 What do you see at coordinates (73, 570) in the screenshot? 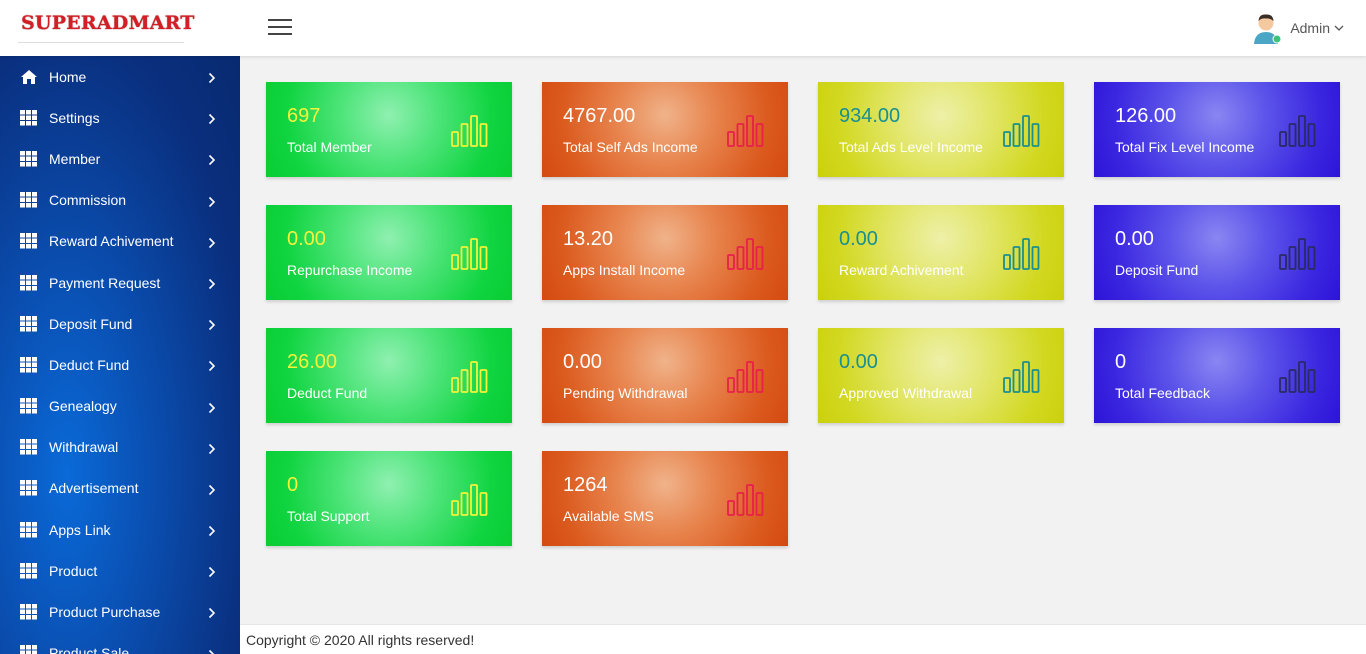
I see `sidebar-item-label: Product` at bounding box center [73, 570].